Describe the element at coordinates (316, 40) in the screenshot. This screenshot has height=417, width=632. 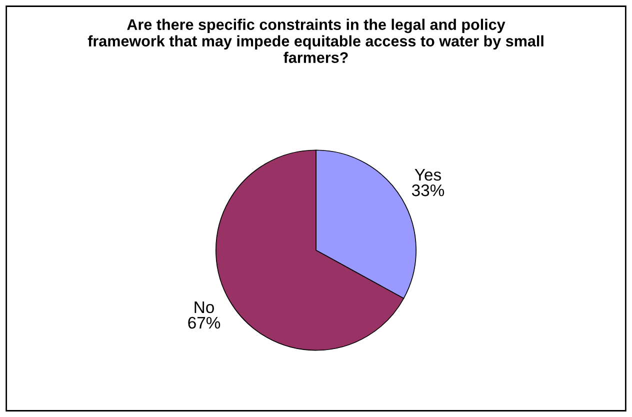
I see `chart-title: Are there specific constraints in the legal and policy framework that may impede equitable access to water by small farmers?` at that location.